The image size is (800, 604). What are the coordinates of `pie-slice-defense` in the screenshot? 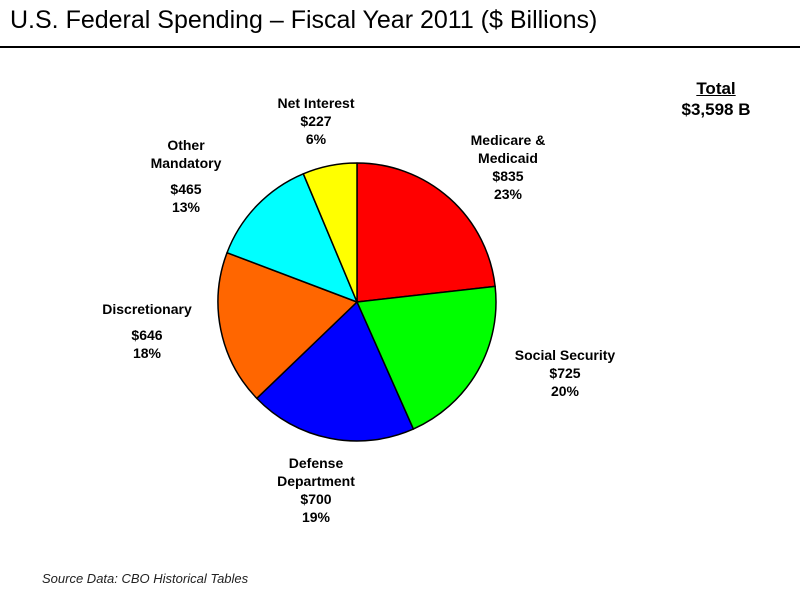 It's located at (335, 371).